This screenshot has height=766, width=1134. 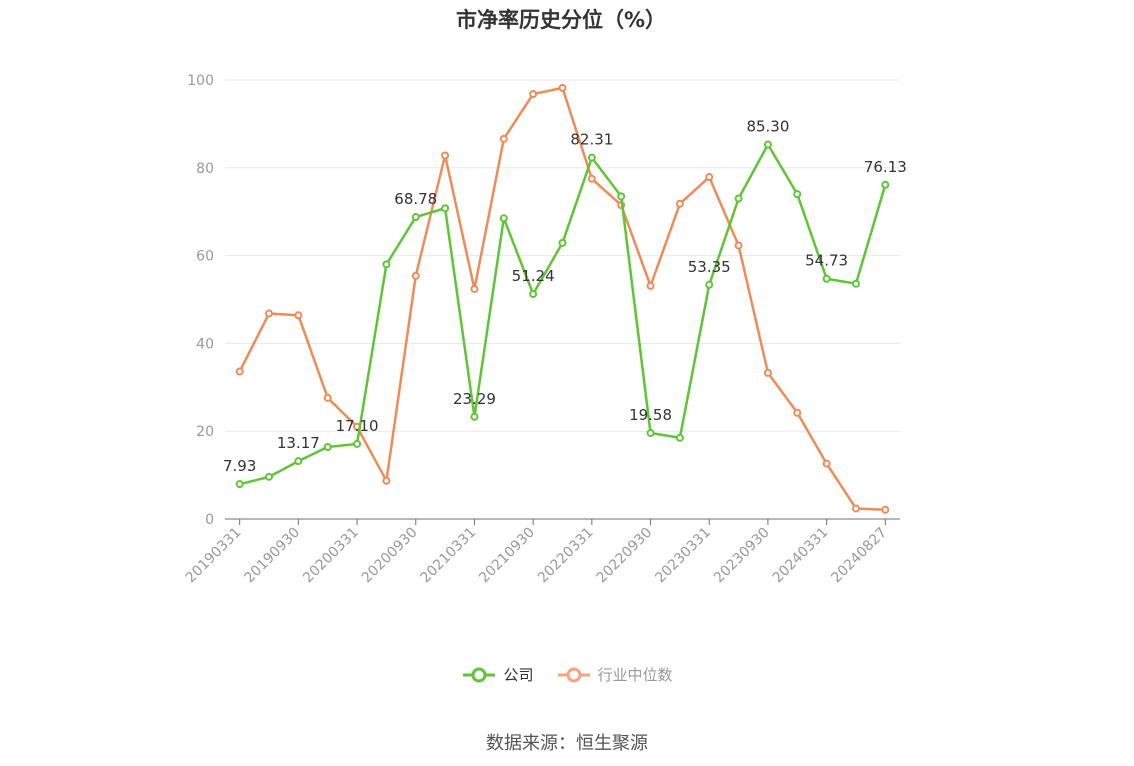 I want to click on legend: 公司 行业中位数, so click(x=567, y=674).